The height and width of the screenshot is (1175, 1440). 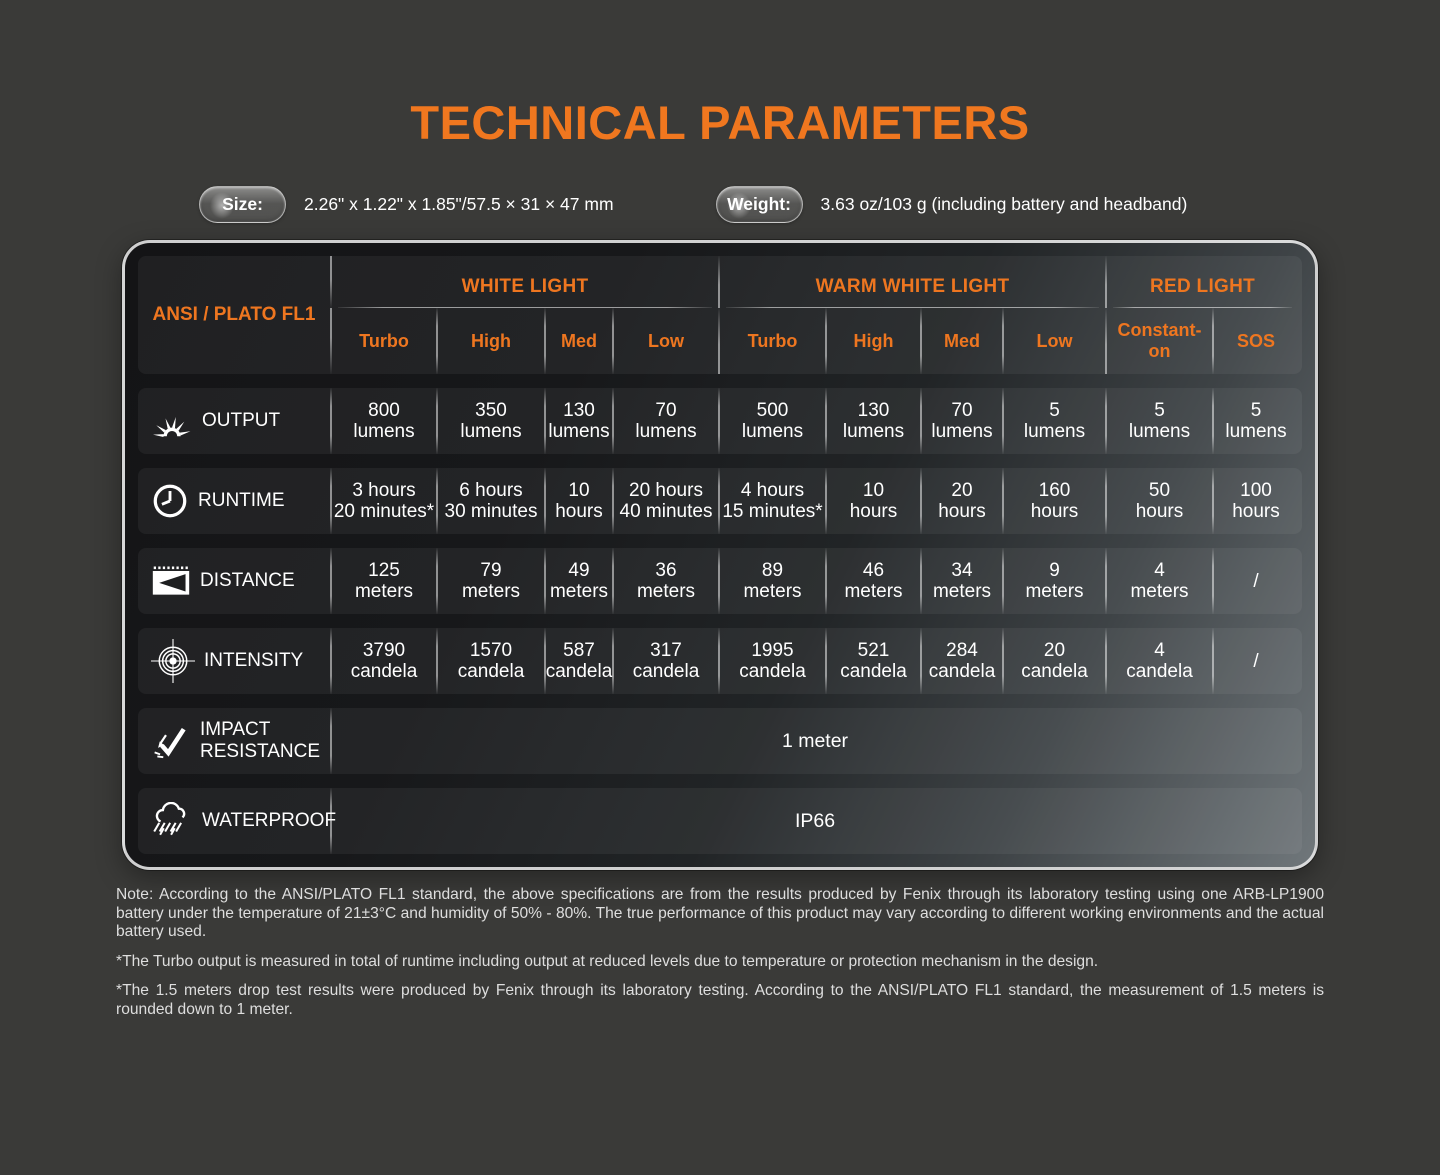 I want to click on group-red-light: RED LIGHT, so click(x=1201, y=282).